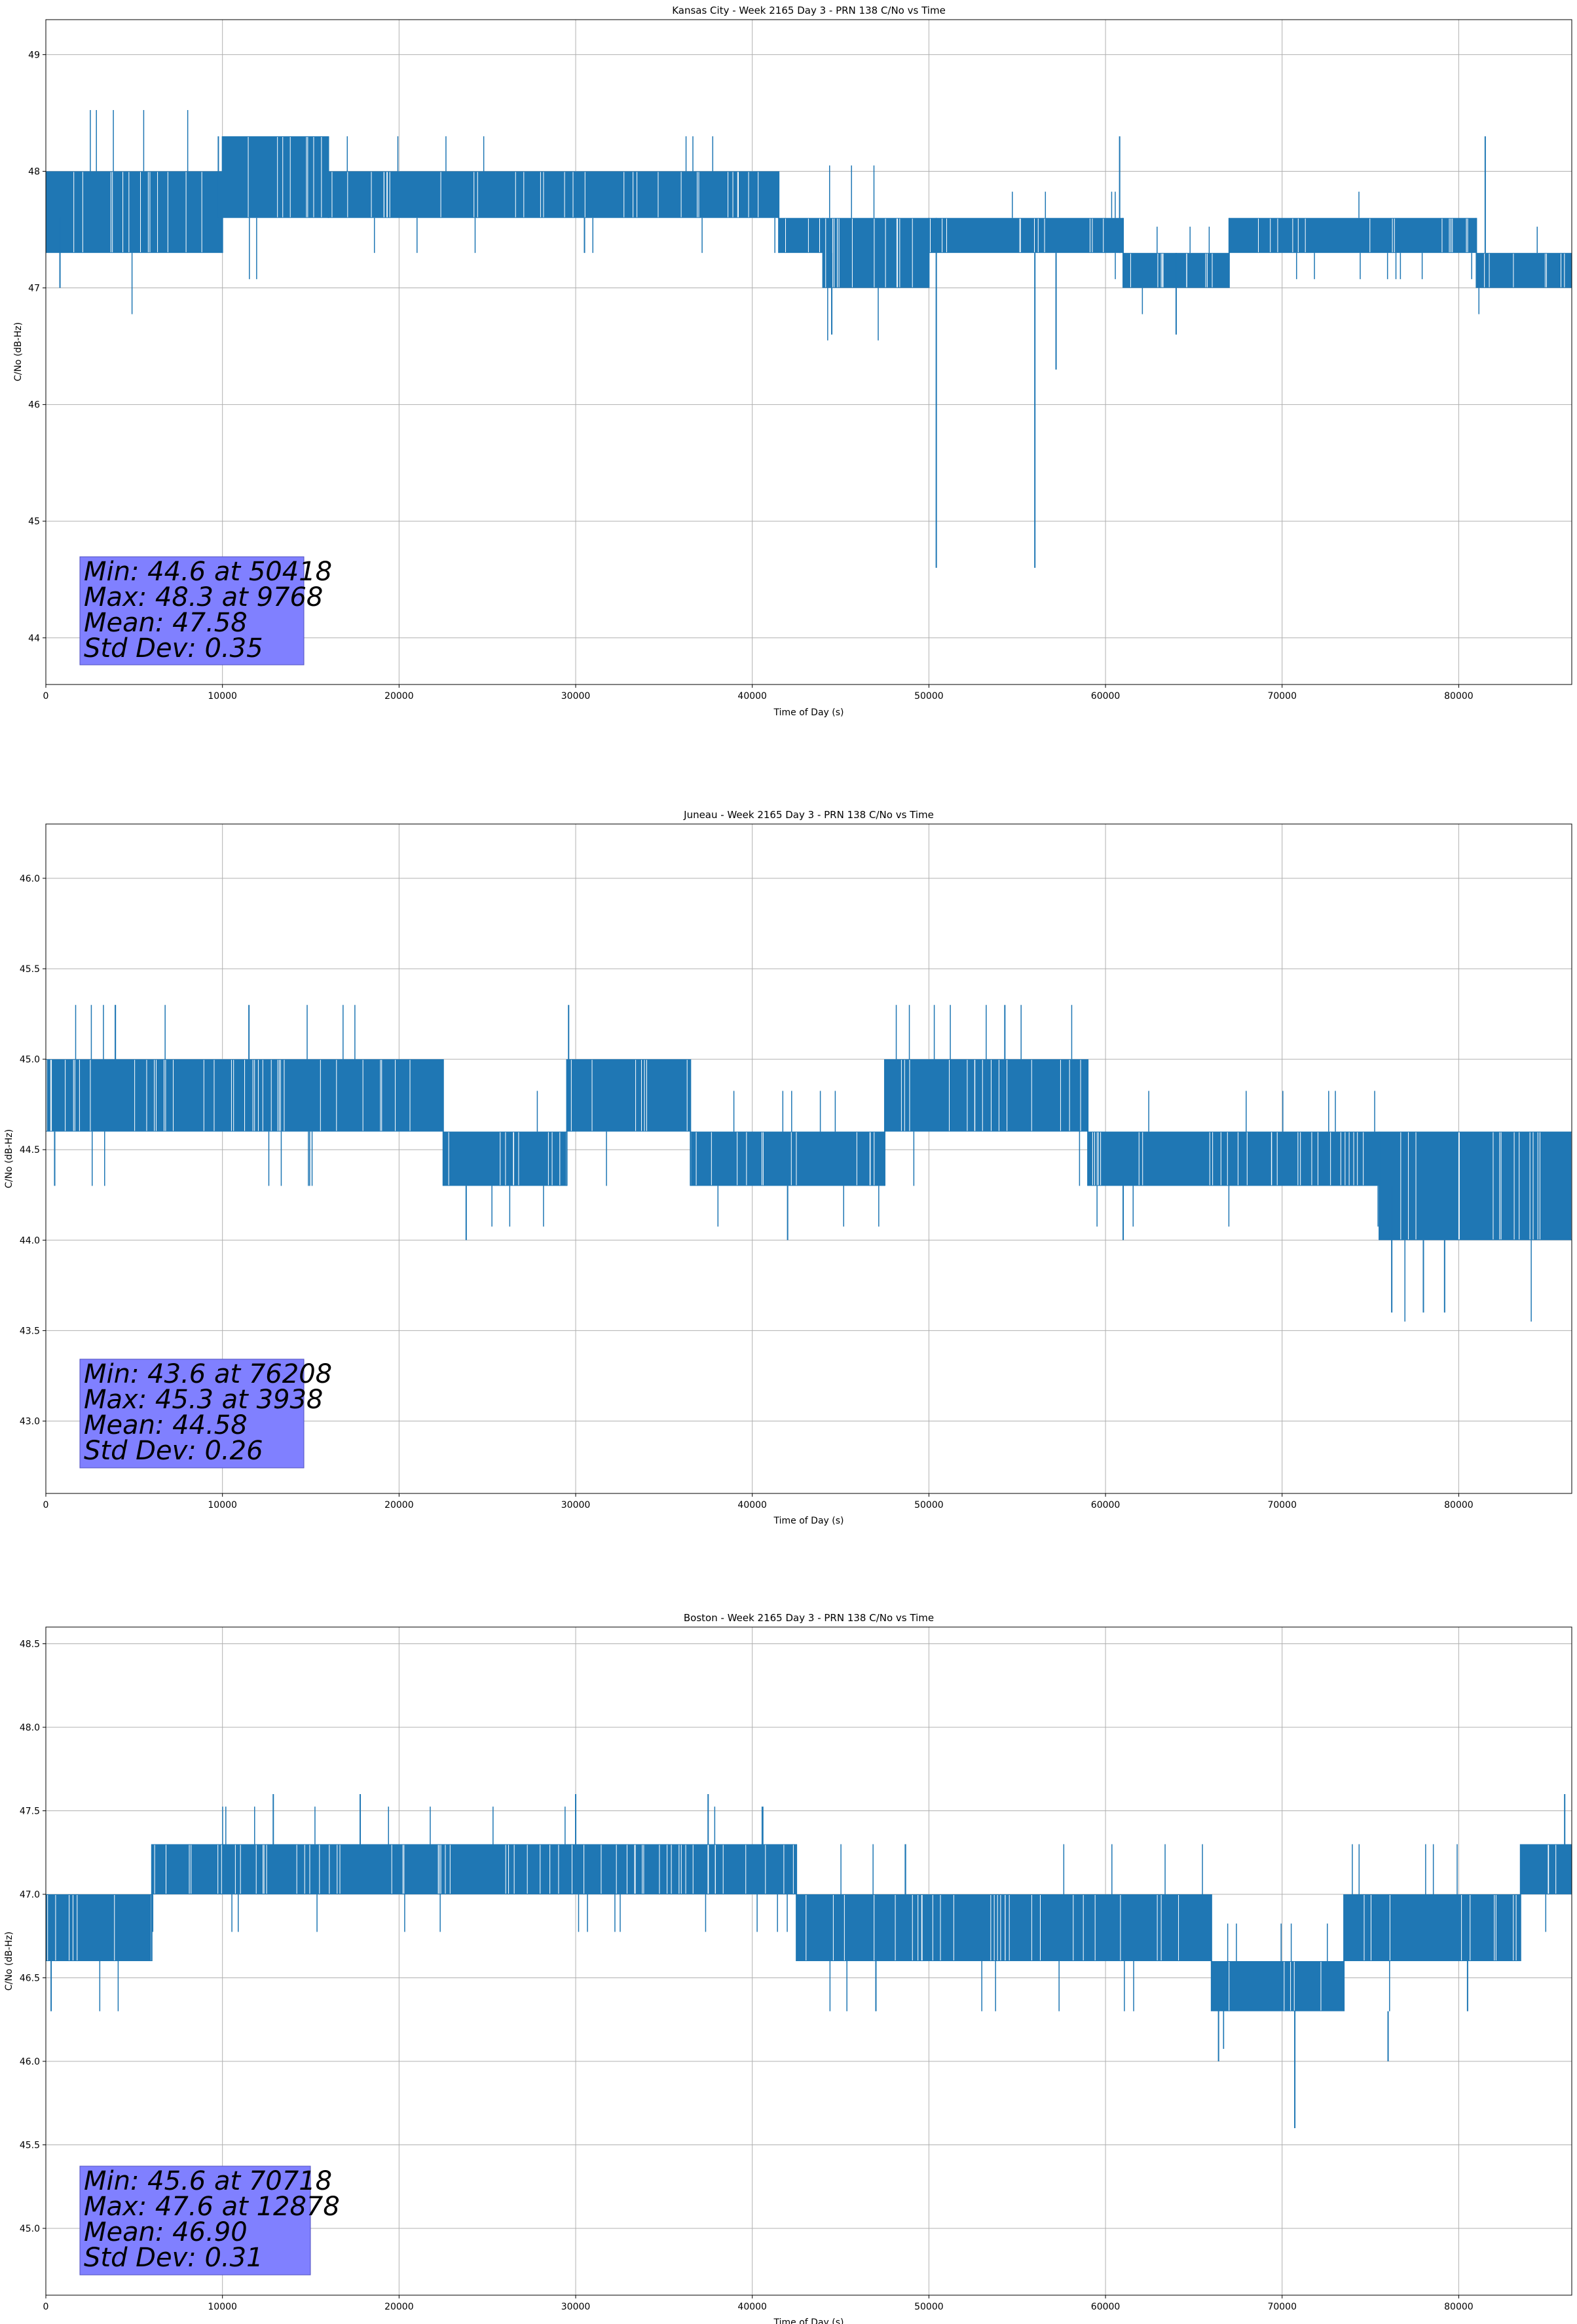 The width and height of the screenshot is (1577, 2324). What do you see at coordinates (30, 1150) in the screenshot?
I see `y-tick-label: 44.5` at bounding box center [30, 1150].